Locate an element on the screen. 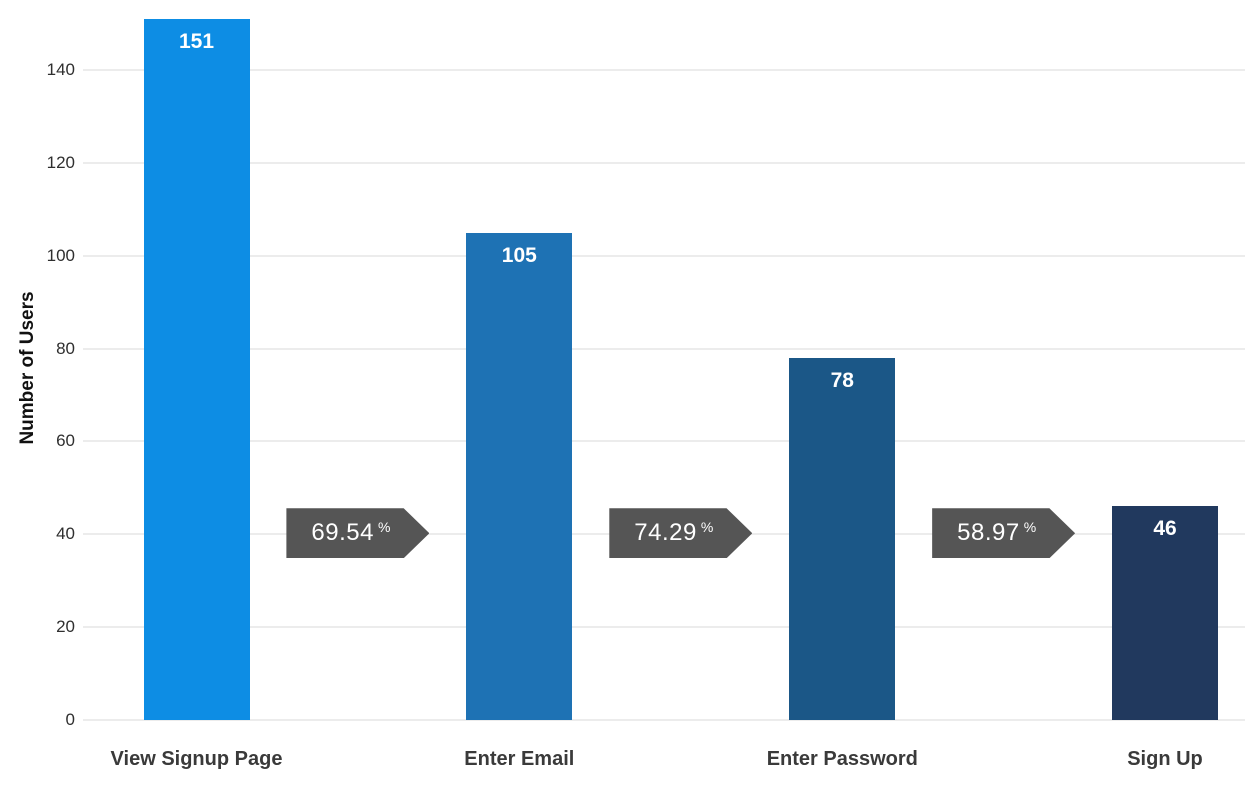 This screenshot has width=1246, height=794. conversion-value: 74.29 is located at coordinates (665, 533).